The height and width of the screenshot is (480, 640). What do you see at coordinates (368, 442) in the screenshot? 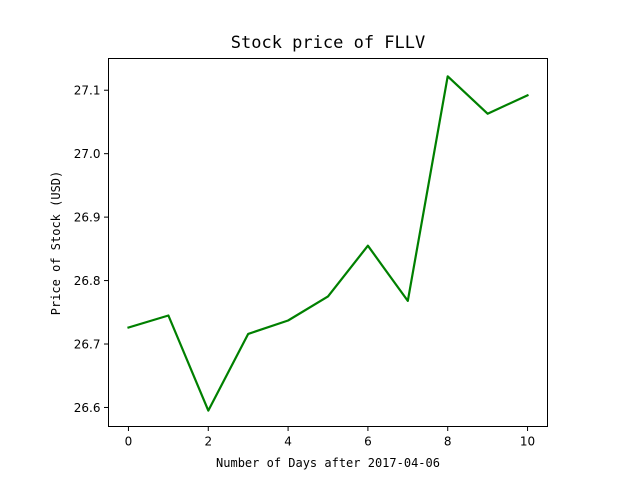
I see `x-tick-label: 6` at bounding box center [368, 442].